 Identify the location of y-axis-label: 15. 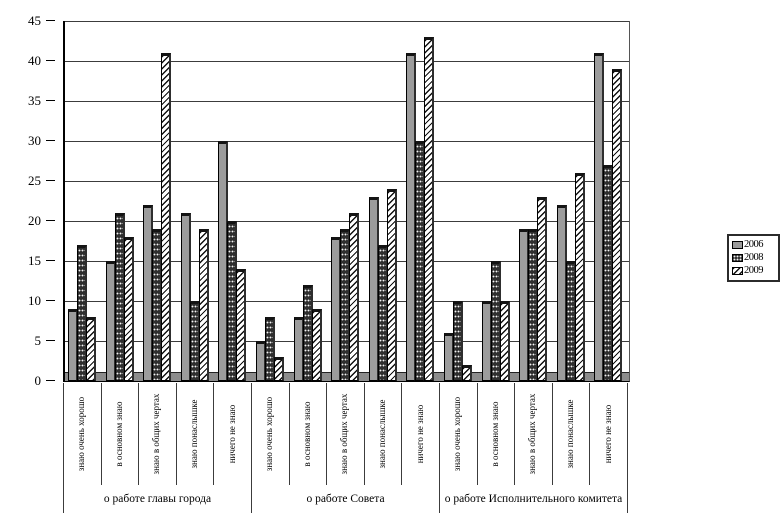
(34, 260).